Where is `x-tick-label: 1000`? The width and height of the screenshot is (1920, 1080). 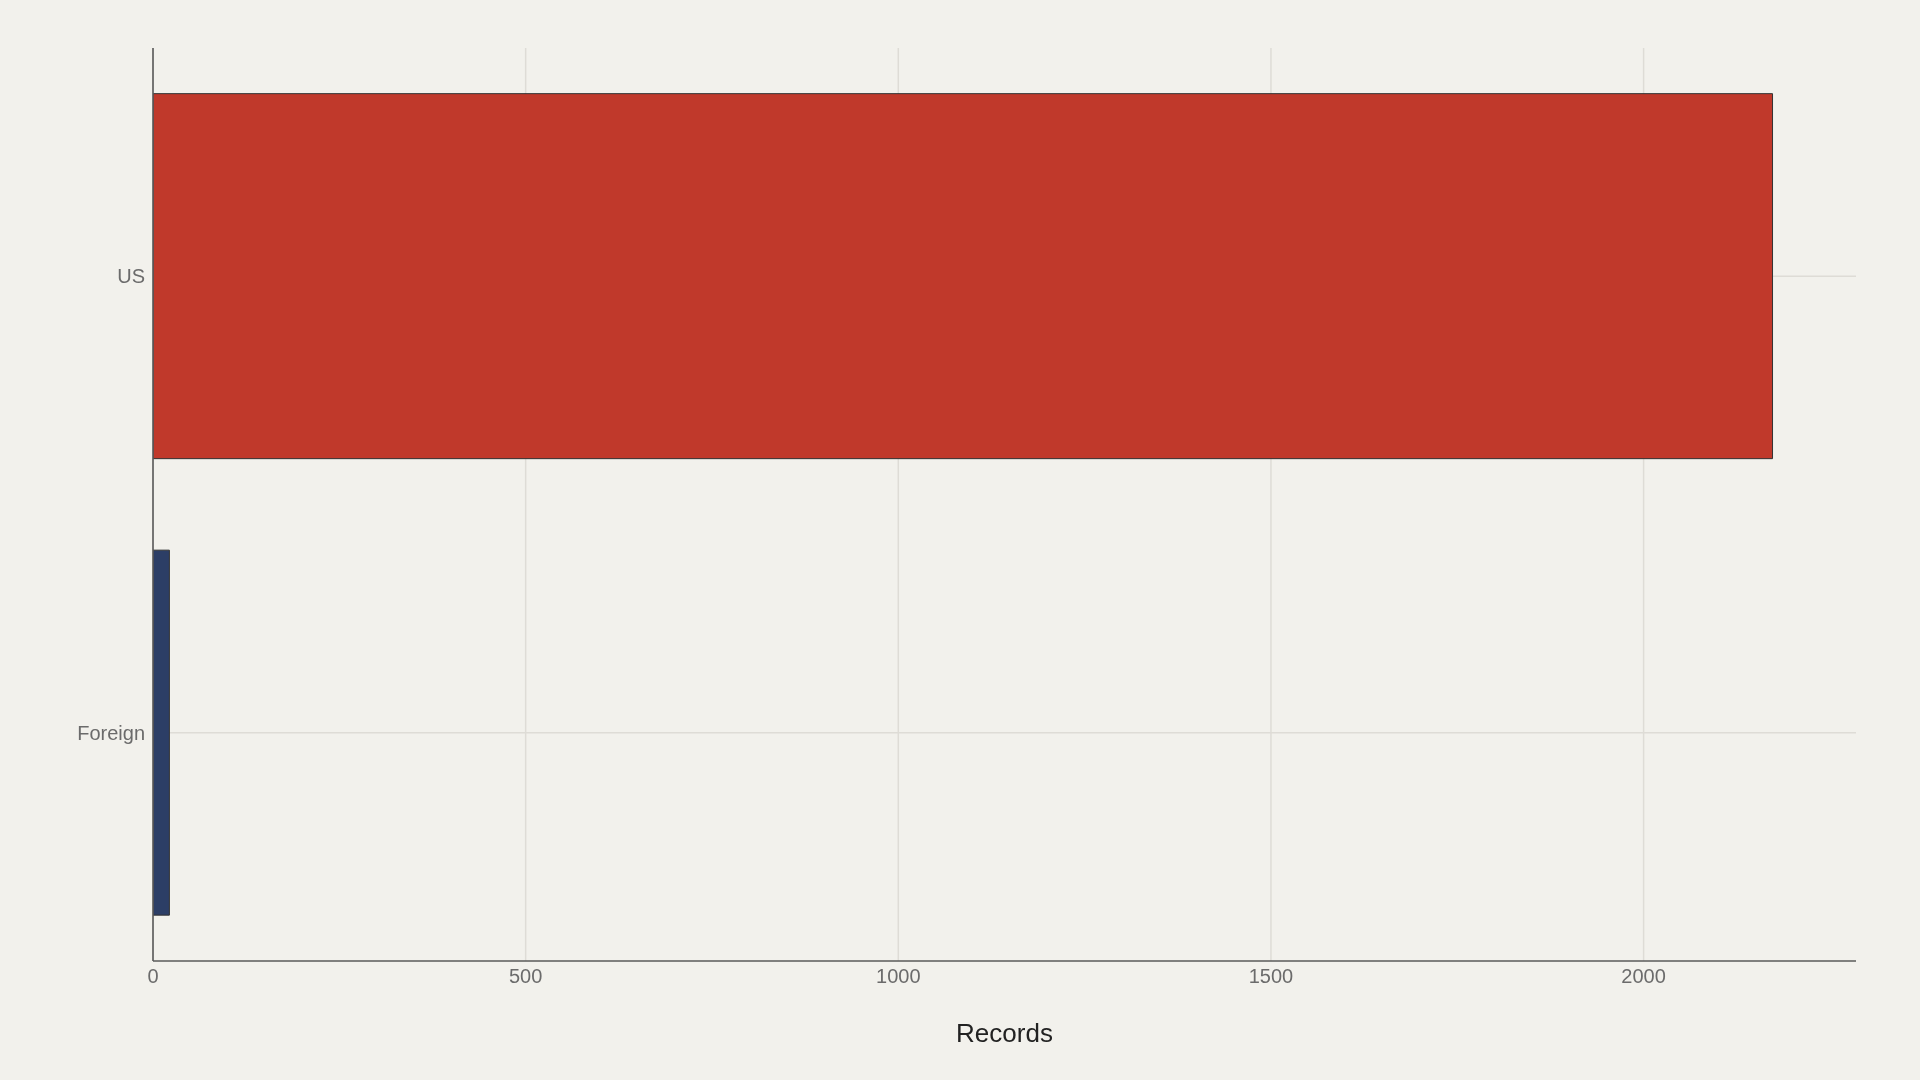 x-tick-label: 1000 is located at coordinates (898, 976).